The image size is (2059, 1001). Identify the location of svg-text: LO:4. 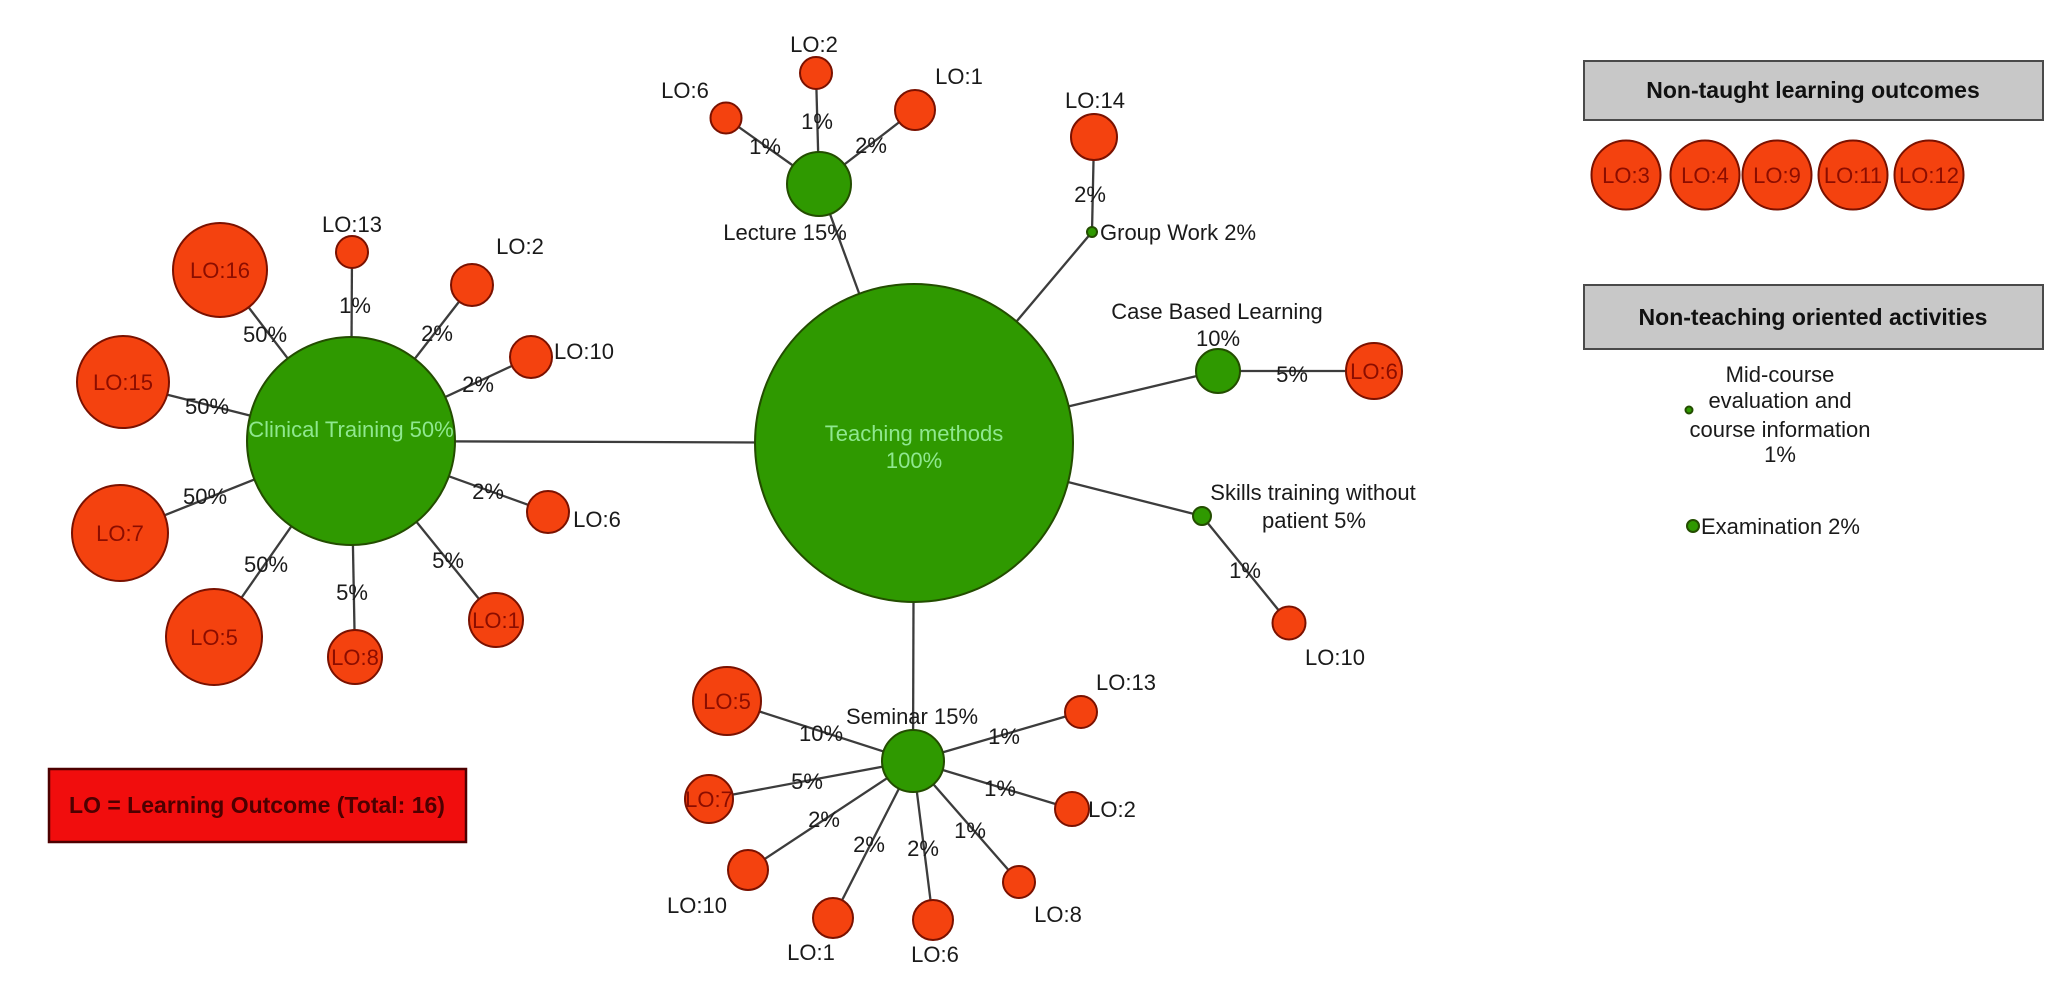
(1705, 175).